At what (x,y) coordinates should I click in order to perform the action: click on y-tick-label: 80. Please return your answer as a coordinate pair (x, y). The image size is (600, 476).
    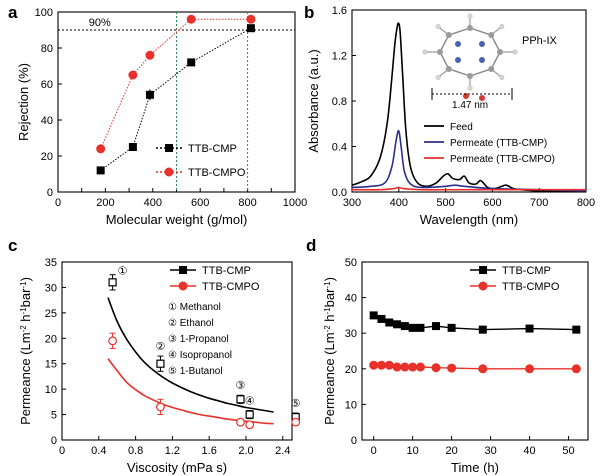
    Looking at the image, I should click on (47, 49).